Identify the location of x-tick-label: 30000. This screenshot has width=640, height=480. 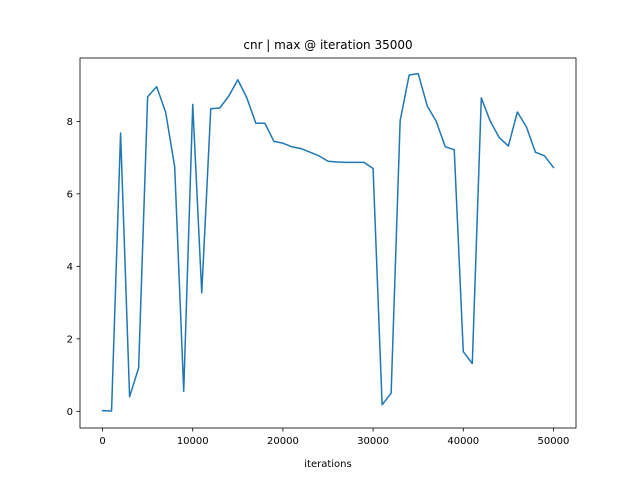
(373, 441).